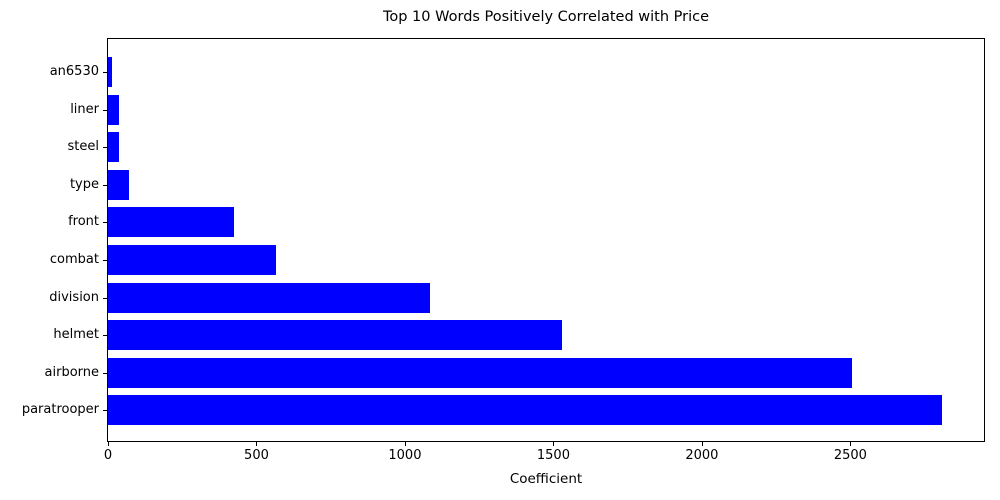 Image resolution: width=1000 pixels, height=500 pixels. Describe the element at coordinates (83, 222) in the screenshot. I see `y-tick-label-front: front` at that location.